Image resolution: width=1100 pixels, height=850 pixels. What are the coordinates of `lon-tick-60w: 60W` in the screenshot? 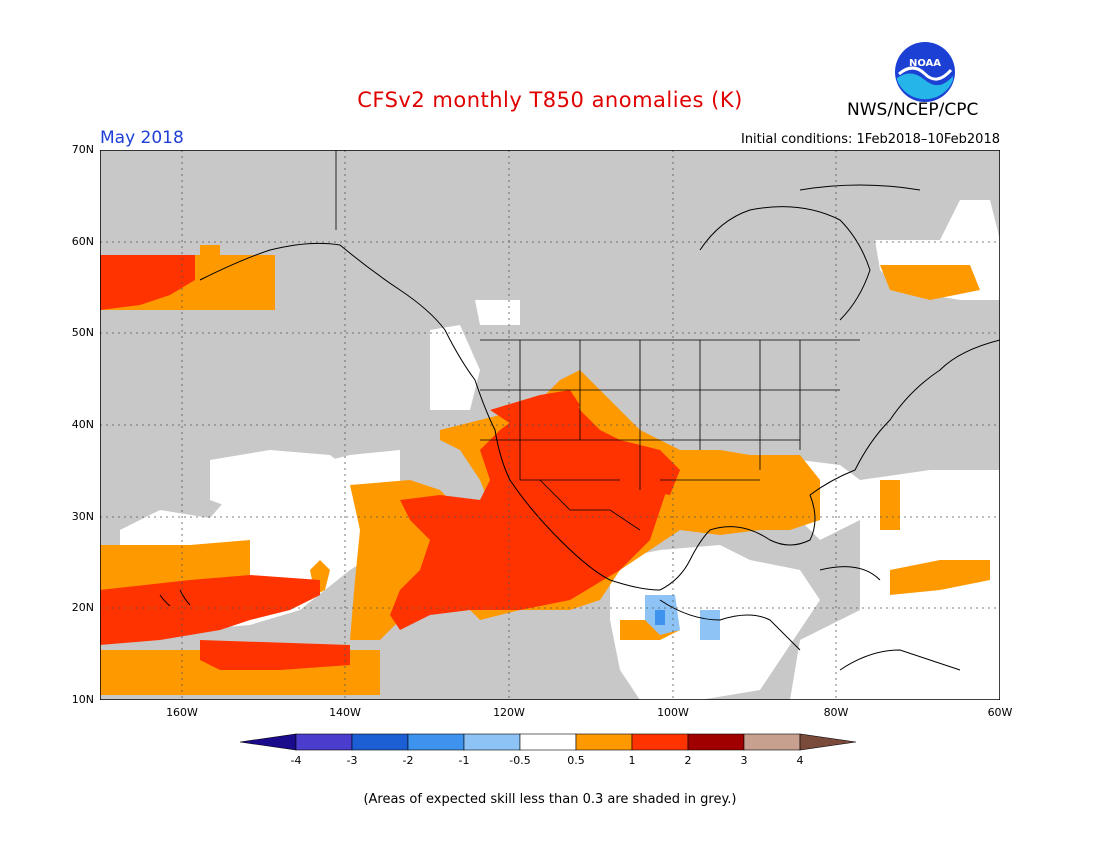 It's located at (1000, 712).